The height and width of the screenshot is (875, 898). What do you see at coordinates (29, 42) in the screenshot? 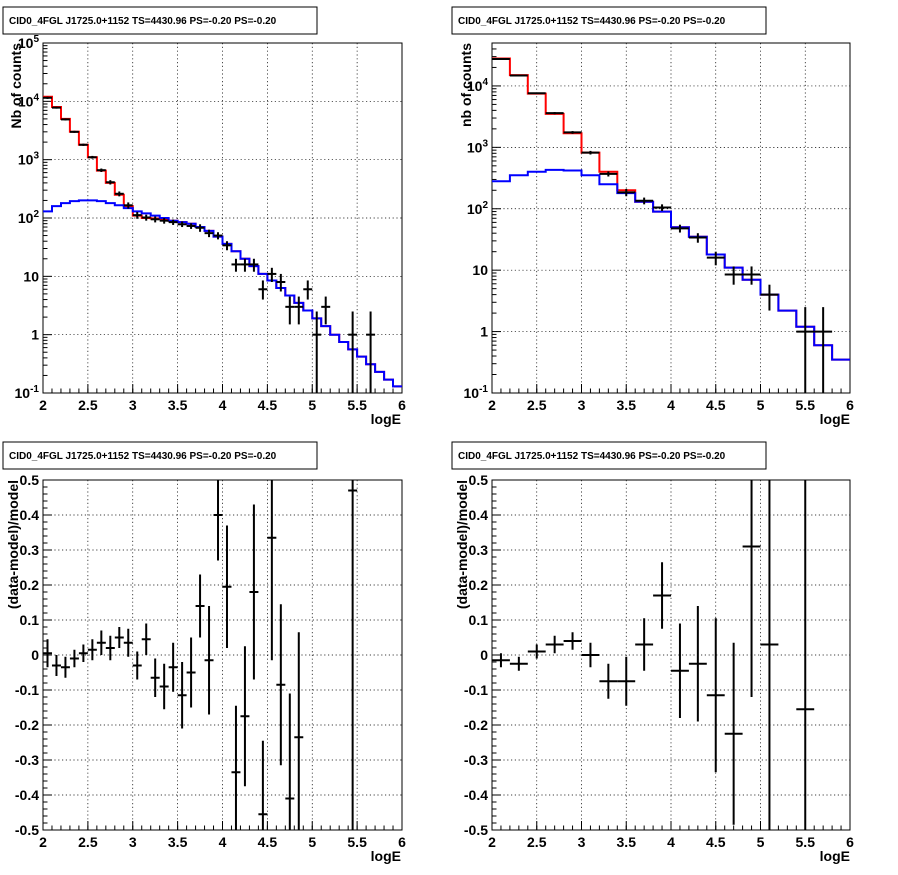
I see `y-tick-label: 10⁵` at bounding box center [29, 42].